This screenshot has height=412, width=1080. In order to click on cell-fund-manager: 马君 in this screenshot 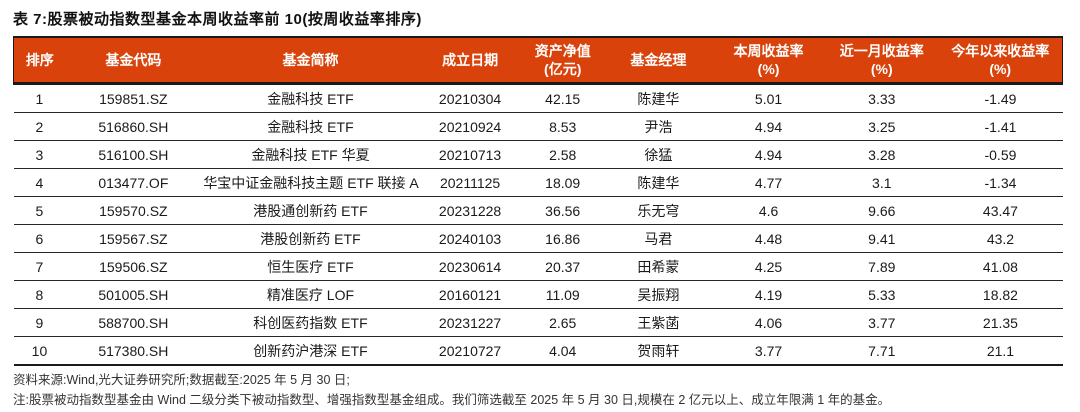, I will do `click(658, 239)`.